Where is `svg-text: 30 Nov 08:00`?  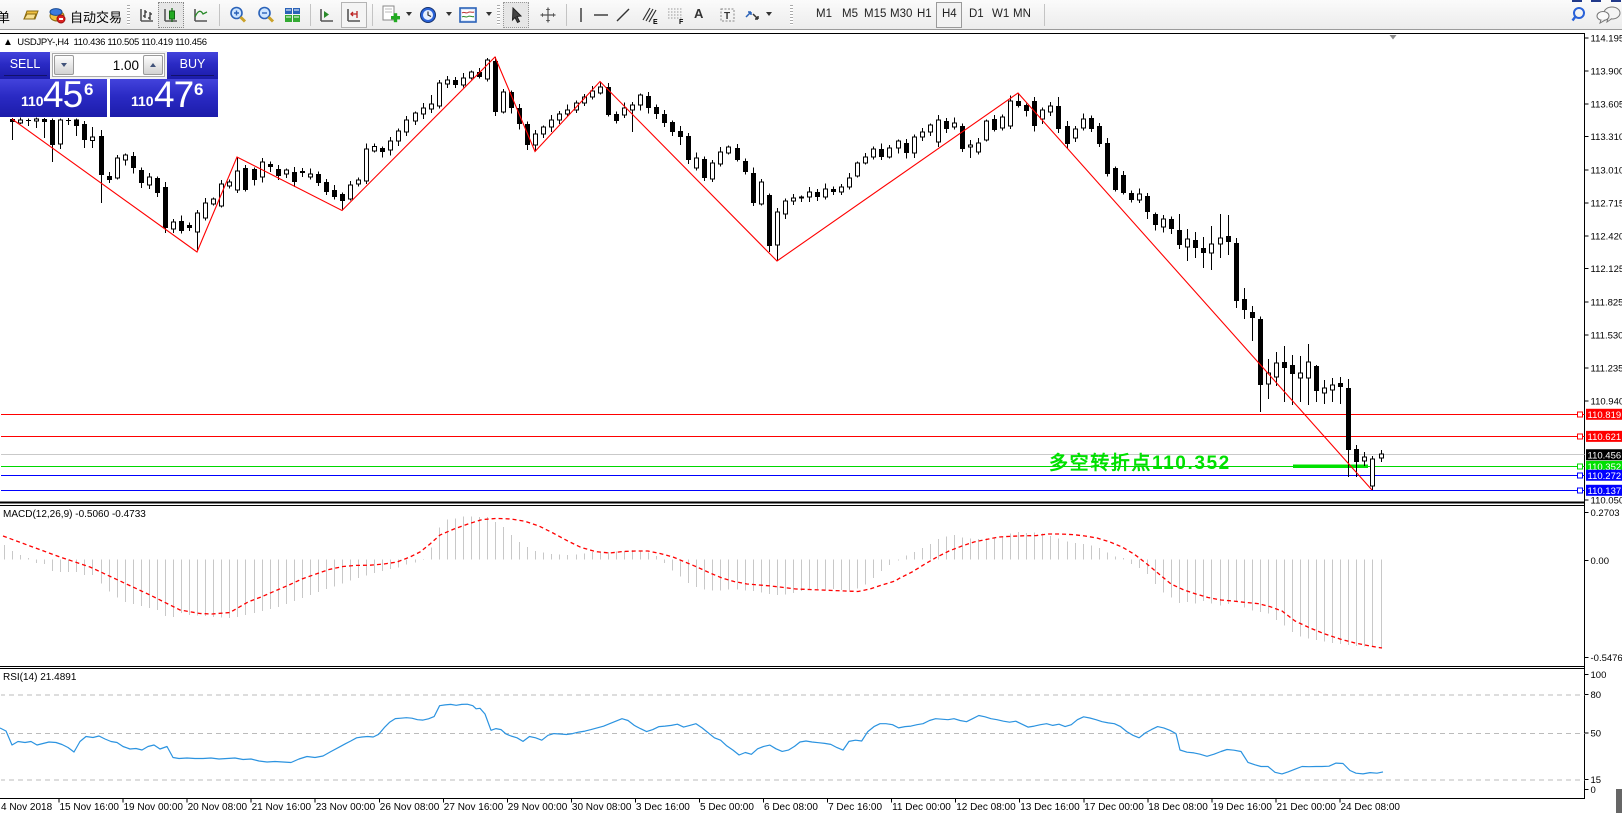 svg-text: 30 Nov 08:00 is located at coordinates (602, 807).